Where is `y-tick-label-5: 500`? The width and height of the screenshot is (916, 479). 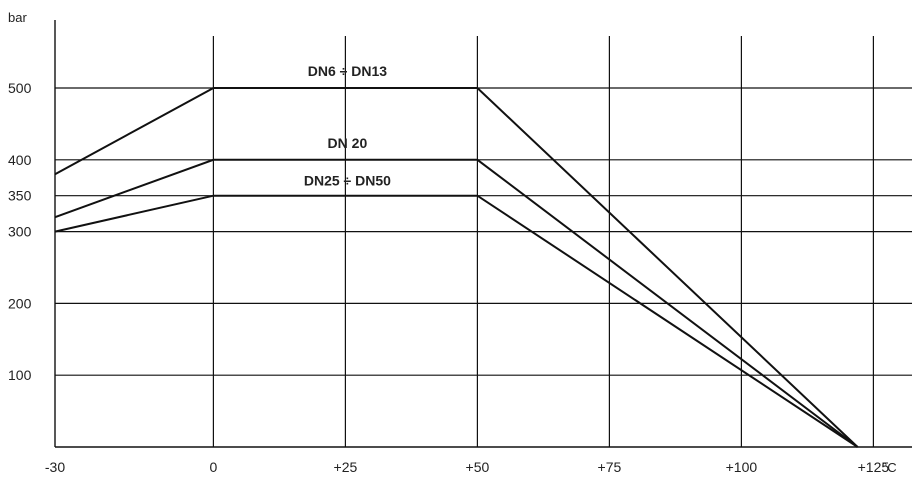
y-tick-label-5: 500 is located at coordinates (20, 88).